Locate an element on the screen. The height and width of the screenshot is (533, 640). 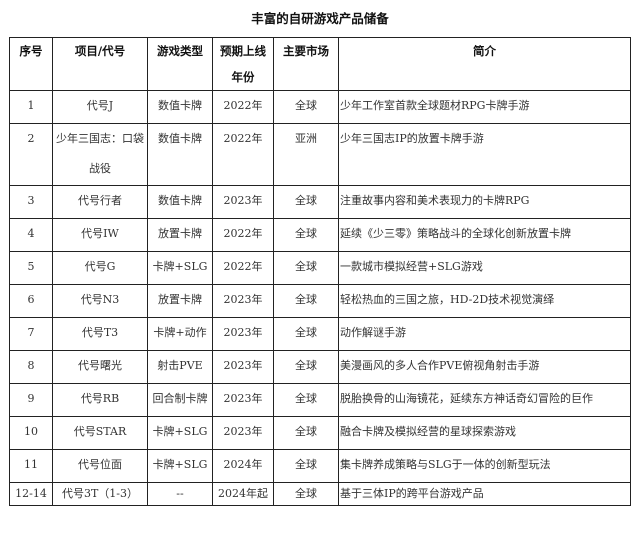
cell-name: 代号T3 is located at coordinates (100, 334).